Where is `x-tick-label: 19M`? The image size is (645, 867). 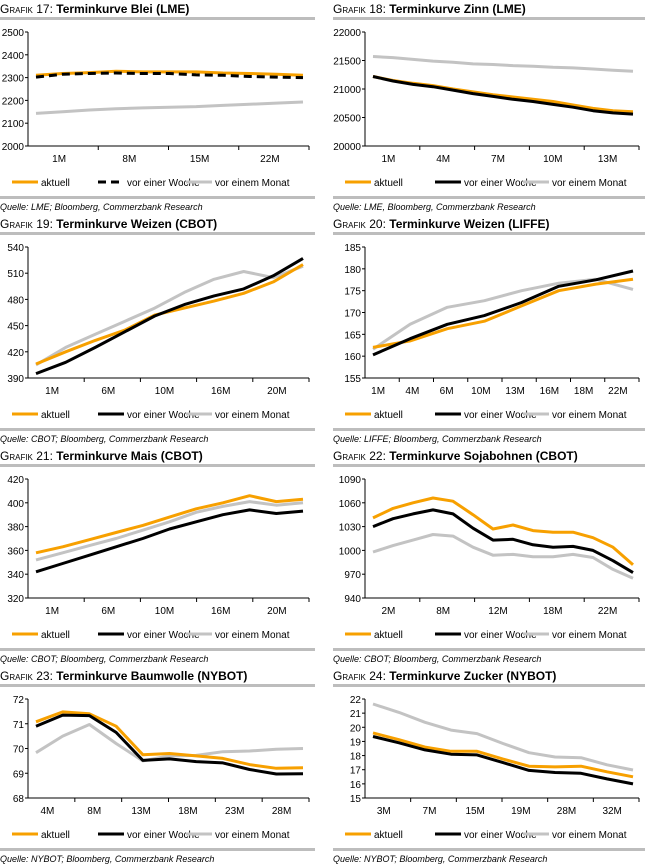 x-tick-label: 19M is located at coordinates (520, 811).